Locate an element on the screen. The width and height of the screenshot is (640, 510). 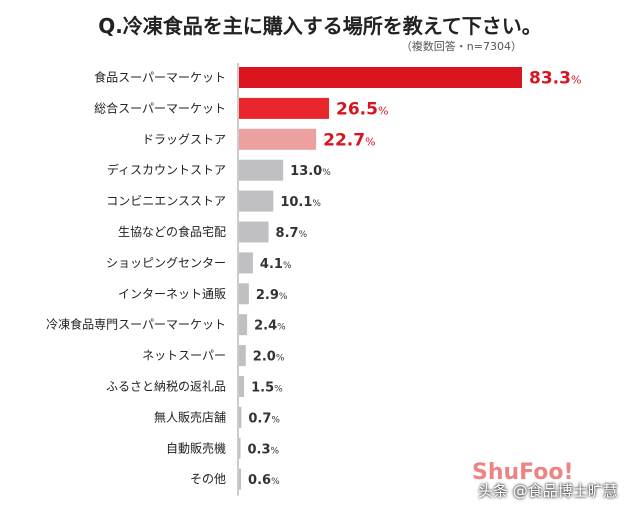
value-label: 0.6% is located at coordinates (264, 480).